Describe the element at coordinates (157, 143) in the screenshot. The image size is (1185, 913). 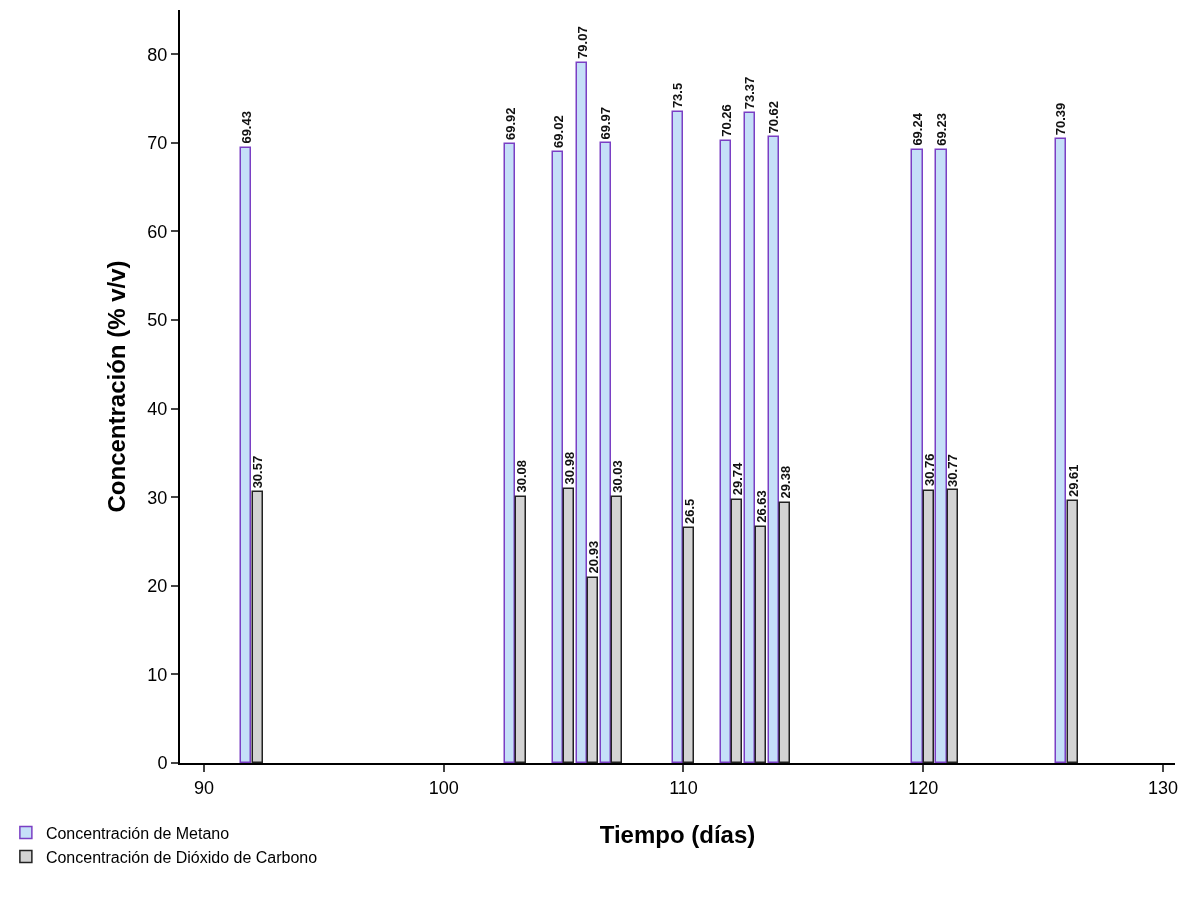
I see `y-tick-label: 70` at that location.